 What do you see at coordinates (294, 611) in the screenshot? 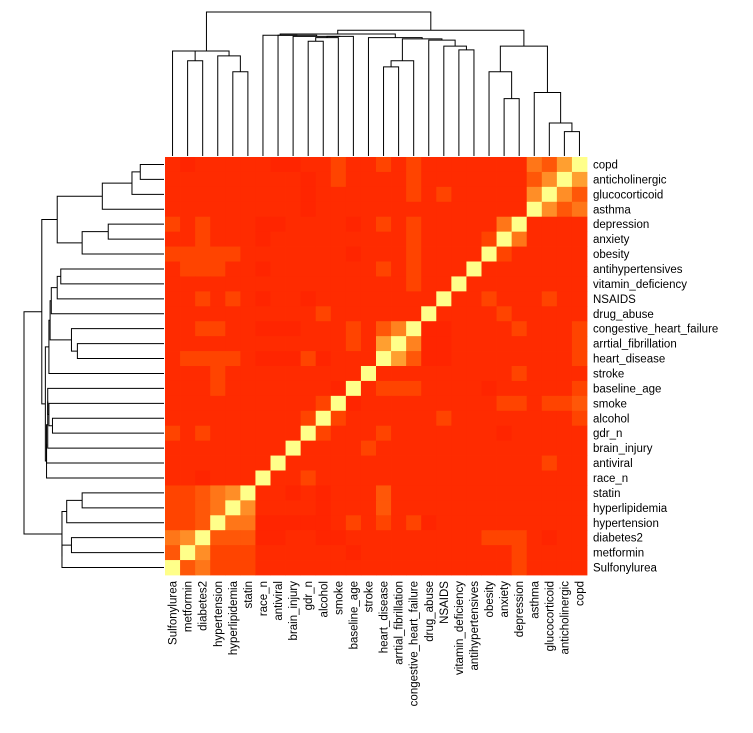
I see `column-label: brain_injury` at bounding box center [294, 611].